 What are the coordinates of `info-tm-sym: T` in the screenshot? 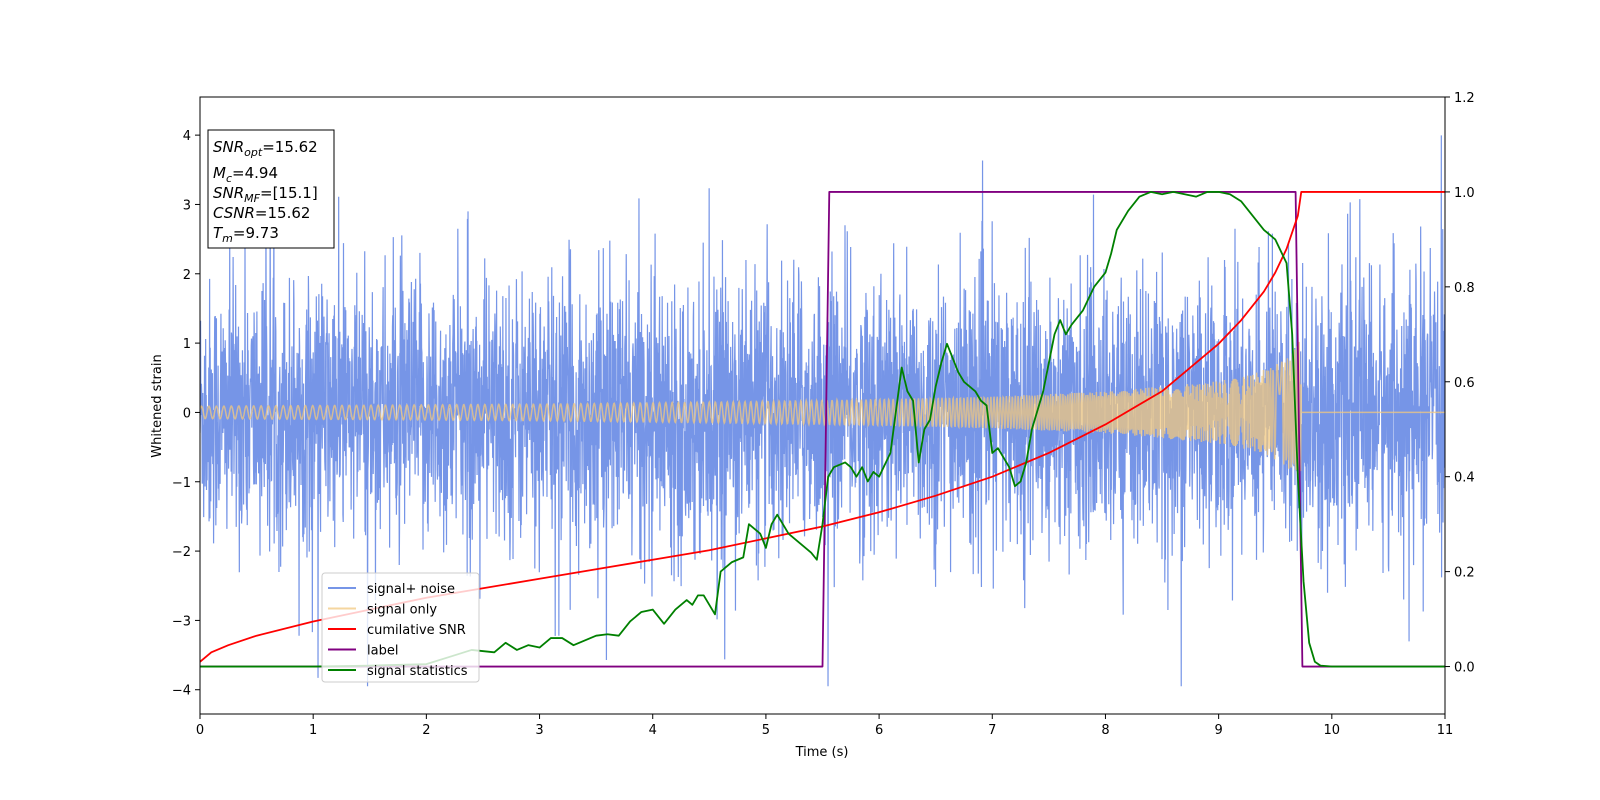 It's located at (218, 233).